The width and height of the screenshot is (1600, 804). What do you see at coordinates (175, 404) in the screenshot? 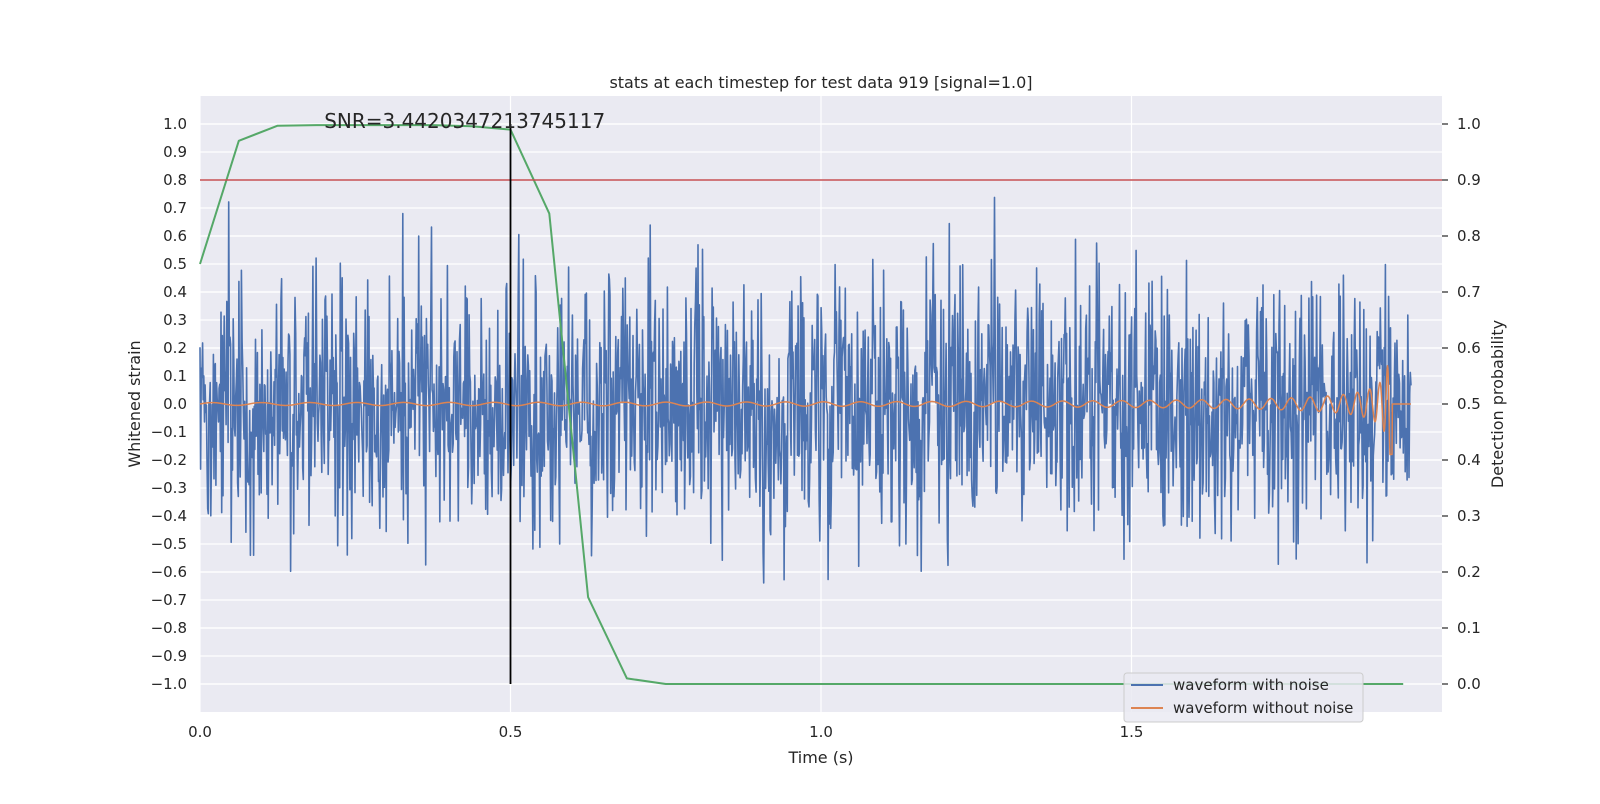
I see `y-left-tick-label: 0.0` at bounding box center [175, 404].